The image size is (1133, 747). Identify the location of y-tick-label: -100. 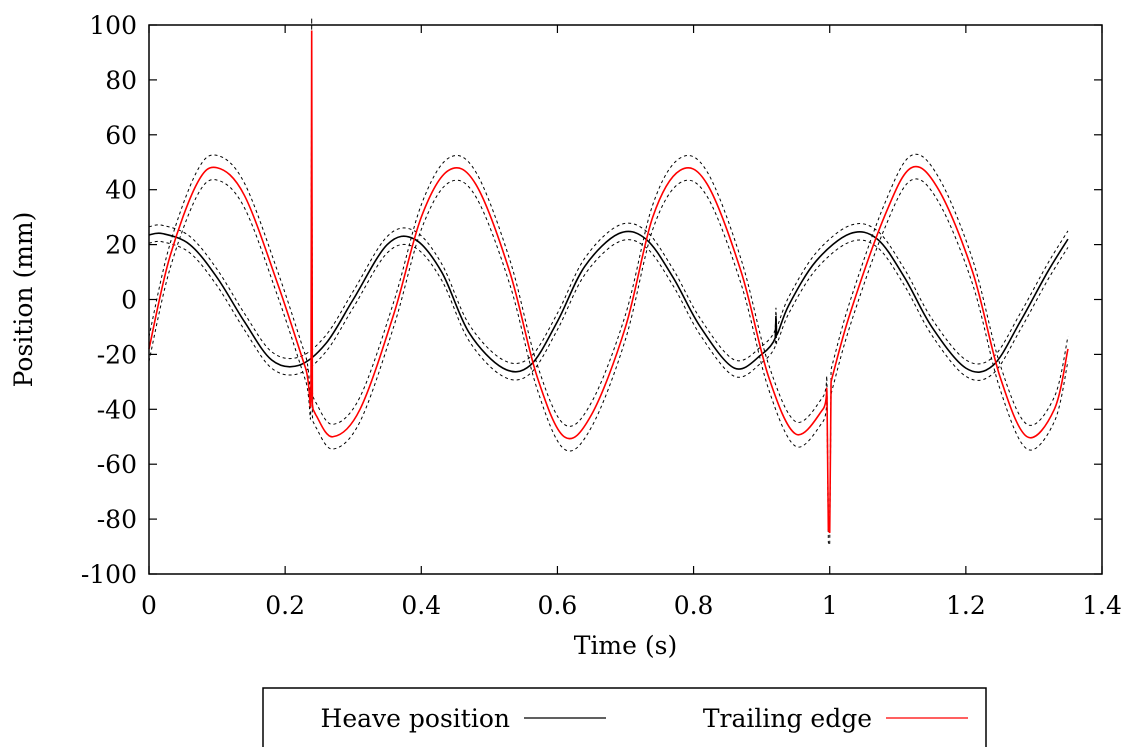
(109, 574).